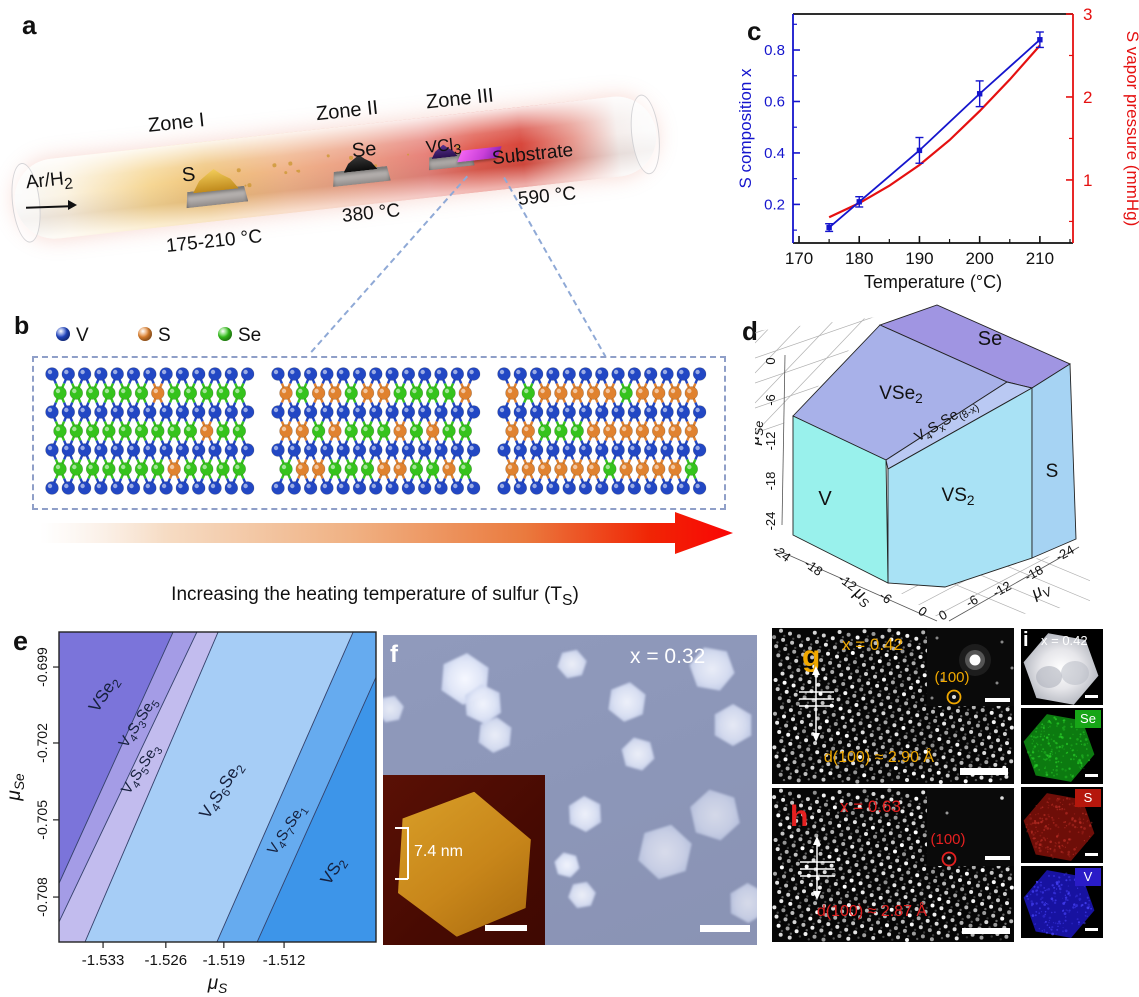 The height and width of the screenshot is (997, 1139). Describe the element at coordinates (872, 910) in the screenshot. I see `svg-text: d(100) ≈ 2.87 Å` at that location.